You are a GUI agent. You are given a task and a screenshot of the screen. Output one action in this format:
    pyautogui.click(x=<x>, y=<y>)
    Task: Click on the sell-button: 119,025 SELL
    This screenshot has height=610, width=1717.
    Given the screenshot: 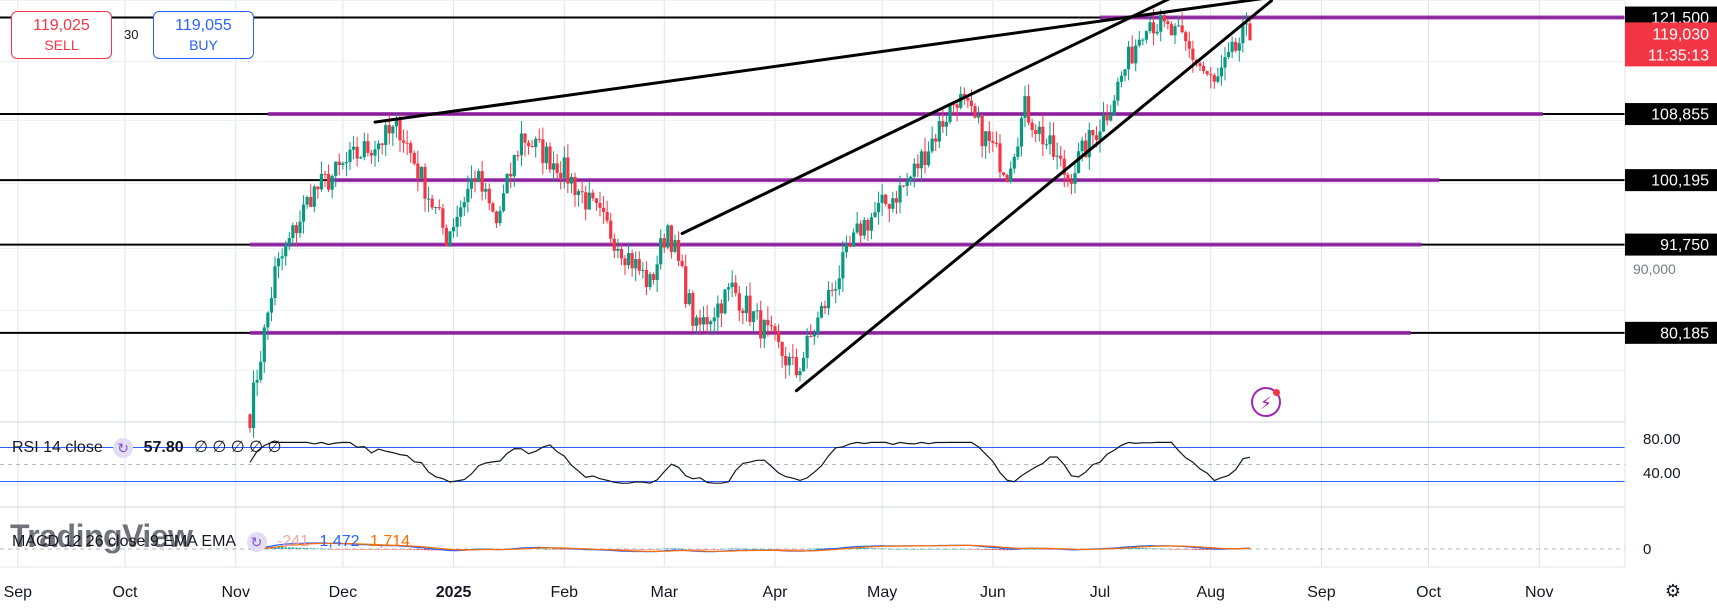 What is the action you would take?
    pyautogui.click(x=61, y=35)
    